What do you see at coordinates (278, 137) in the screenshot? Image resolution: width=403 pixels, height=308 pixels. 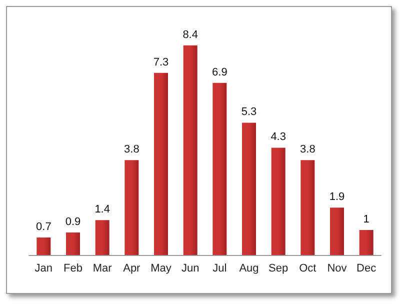 I see `data-label: 4.3` at bounding box center [278, 137].